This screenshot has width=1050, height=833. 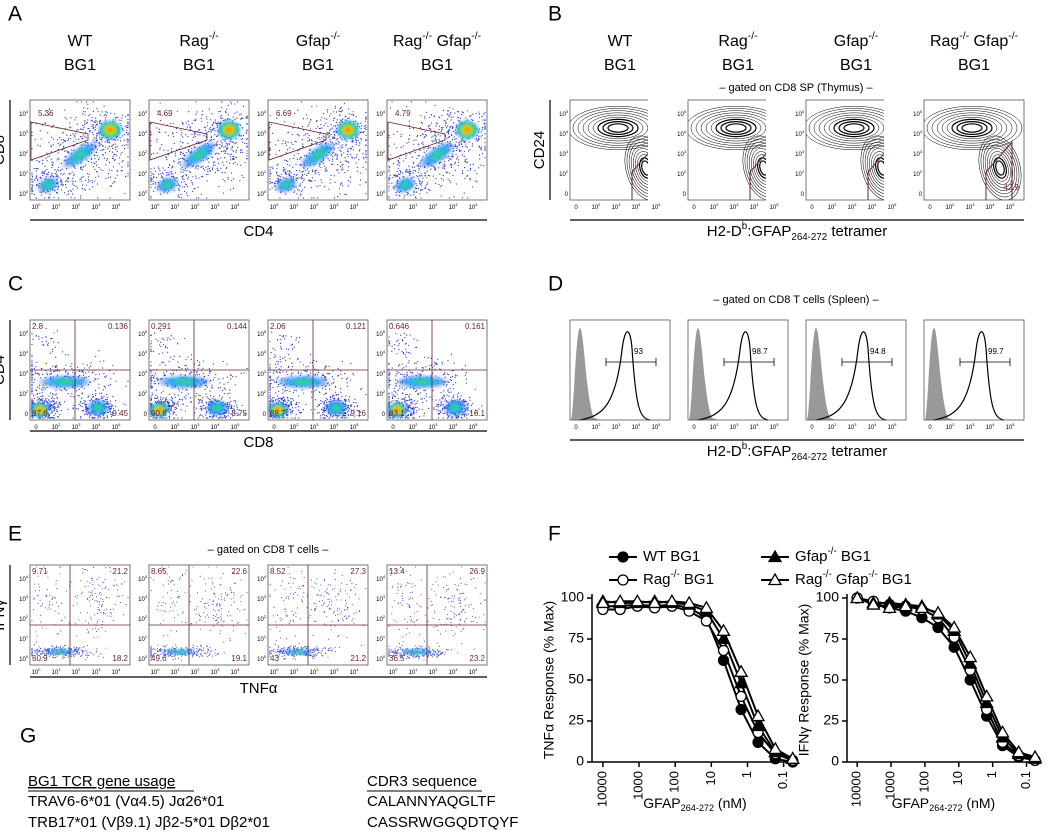 What do you see at coordinates (284, 113) in the screenshot?
I see `gate-percent: 6.69` at bounding box center [284, 113].